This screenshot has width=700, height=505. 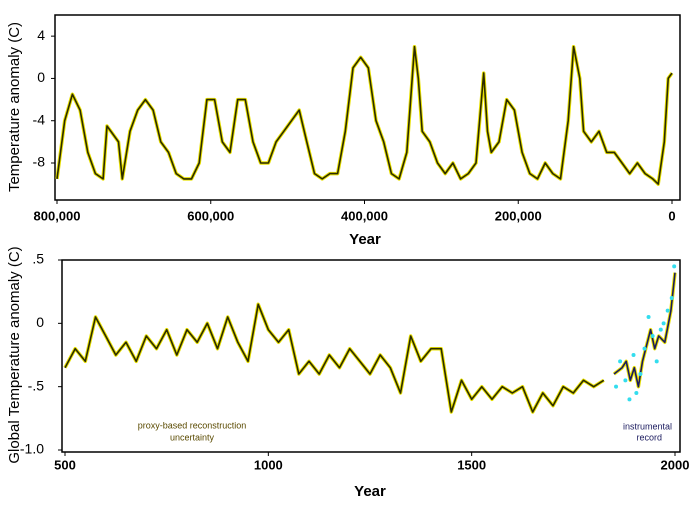 I want to click on annotation: record, so click(x=649, y=437).